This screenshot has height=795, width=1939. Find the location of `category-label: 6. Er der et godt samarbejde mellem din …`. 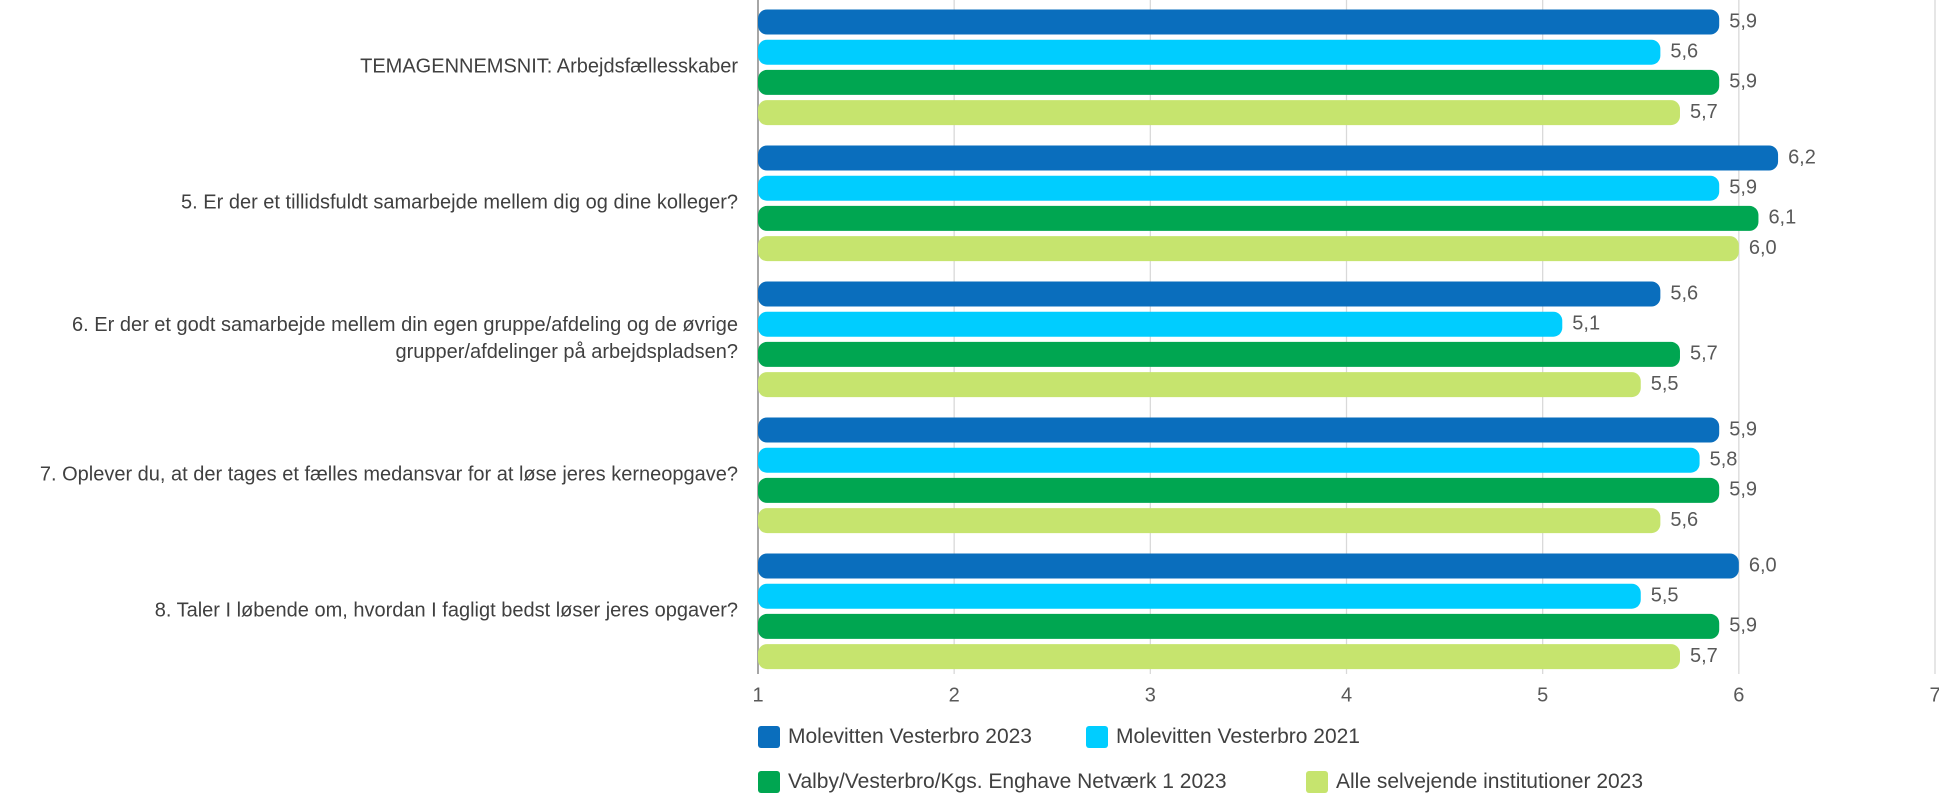

category-label: 6. Er der et godt samarbejde mellem din … is located at coordinates (405, 339).